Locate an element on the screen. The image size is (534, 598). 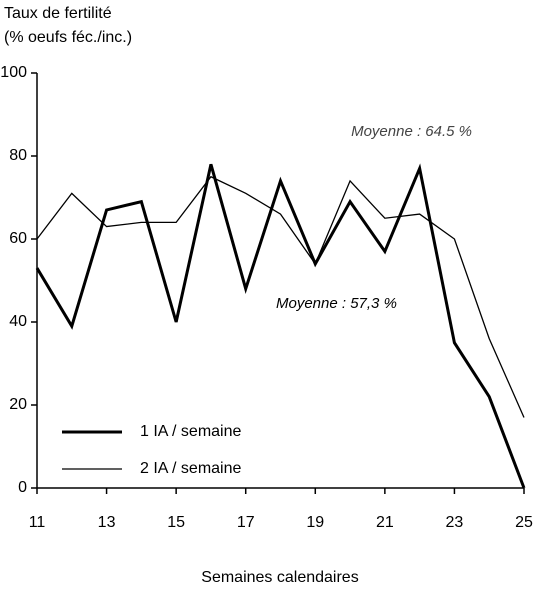
x-tick-label: 17 is located at coordinates (246, 522).